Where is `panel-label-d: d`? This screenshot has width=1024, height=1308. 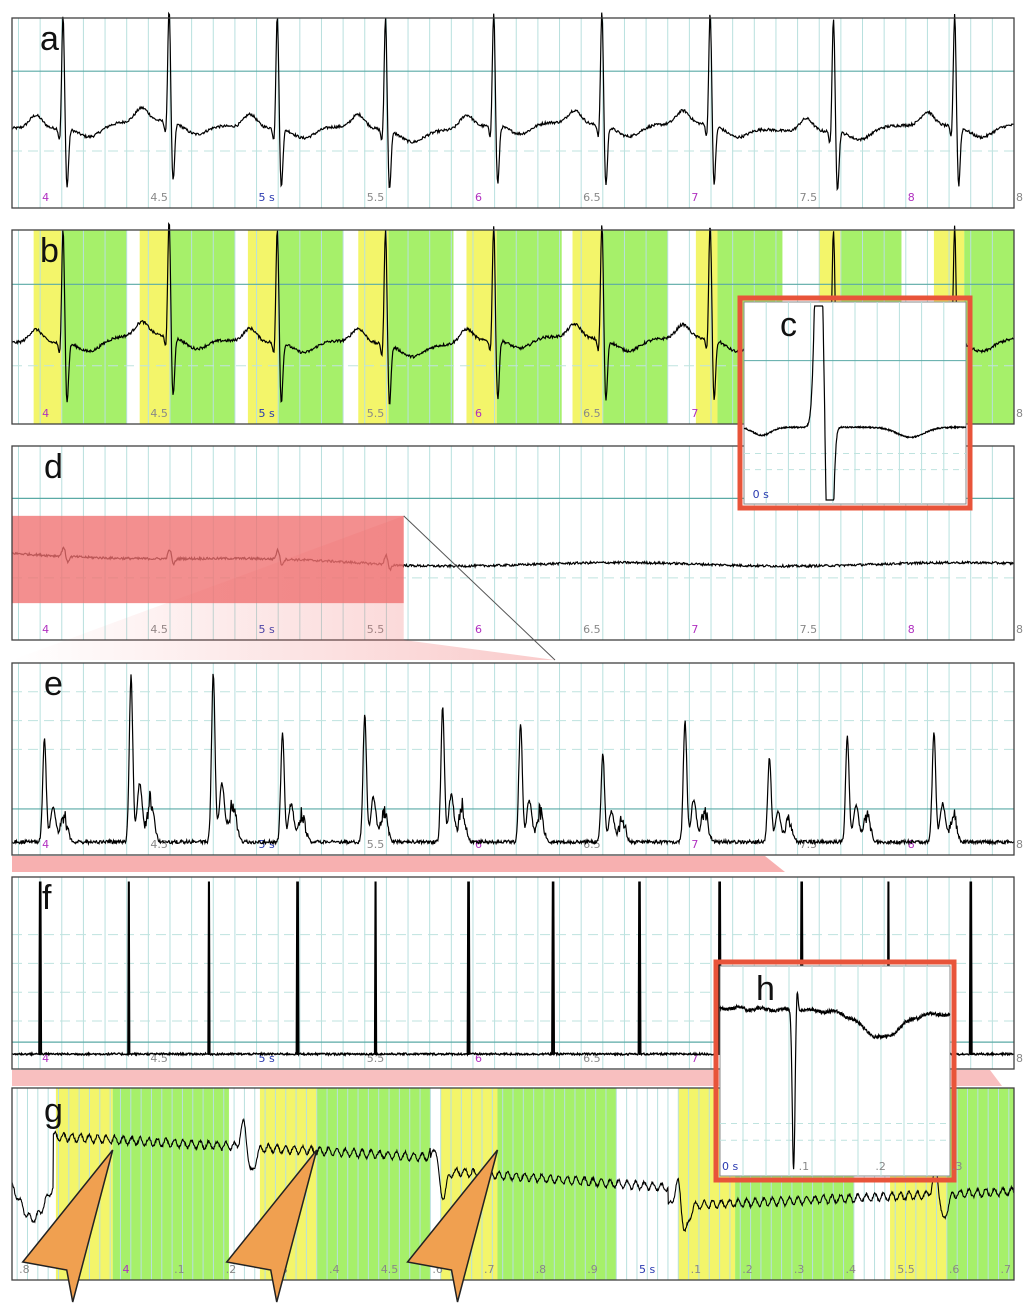
panel-label-d: d is located at coordinates (53, 467).